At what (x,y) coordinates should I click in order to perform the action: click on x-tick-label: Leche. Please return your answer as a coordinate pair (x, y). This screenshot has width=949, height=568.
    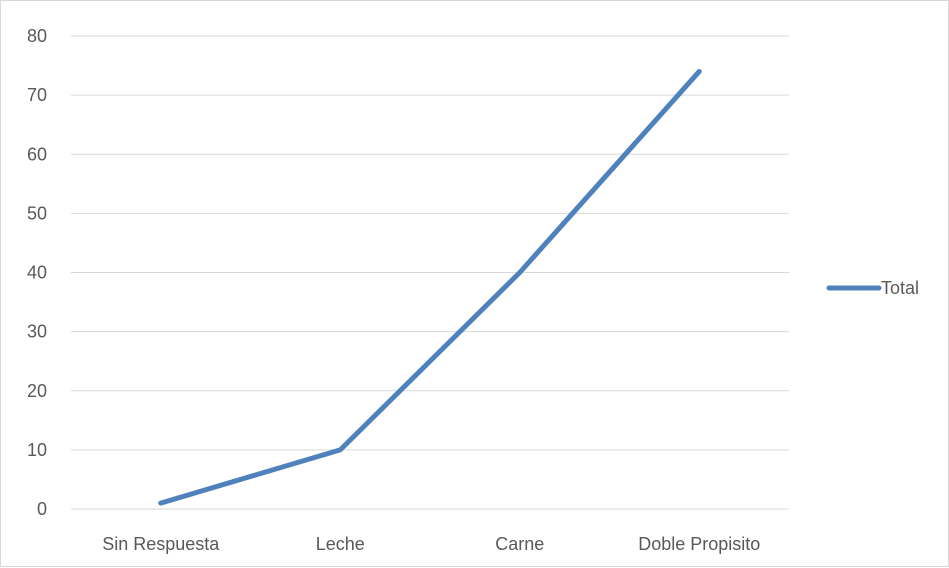
    Looking at the image, I should click on (340, 544).